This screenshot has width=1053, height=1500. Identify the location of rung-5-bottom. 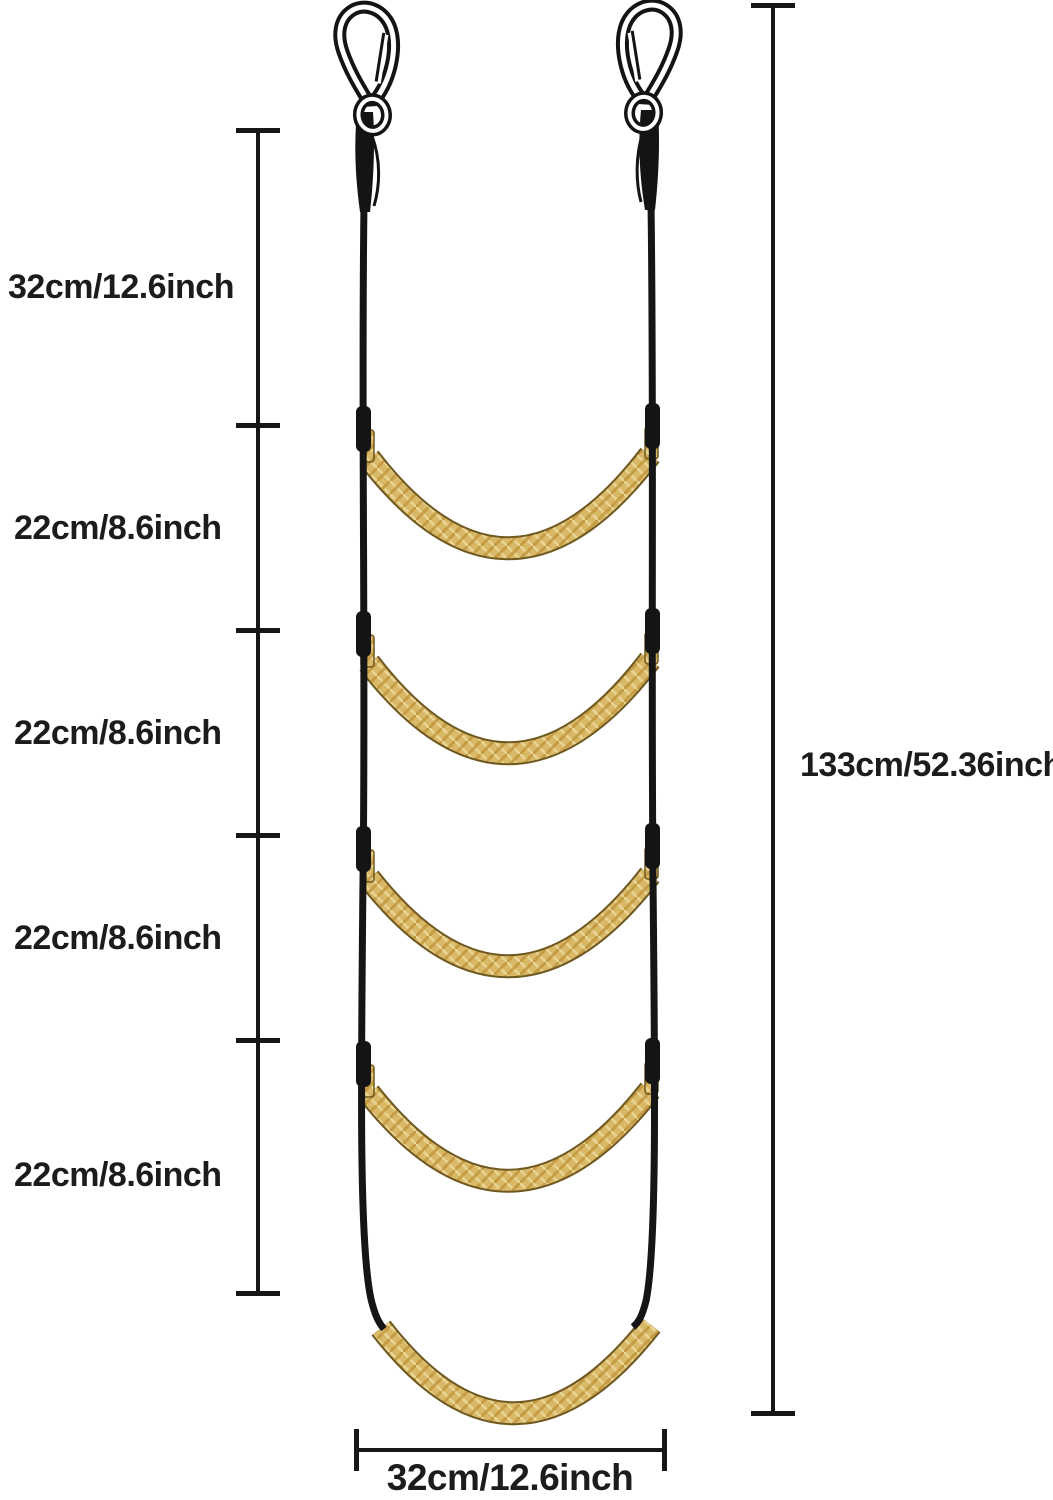
(516, 1371).